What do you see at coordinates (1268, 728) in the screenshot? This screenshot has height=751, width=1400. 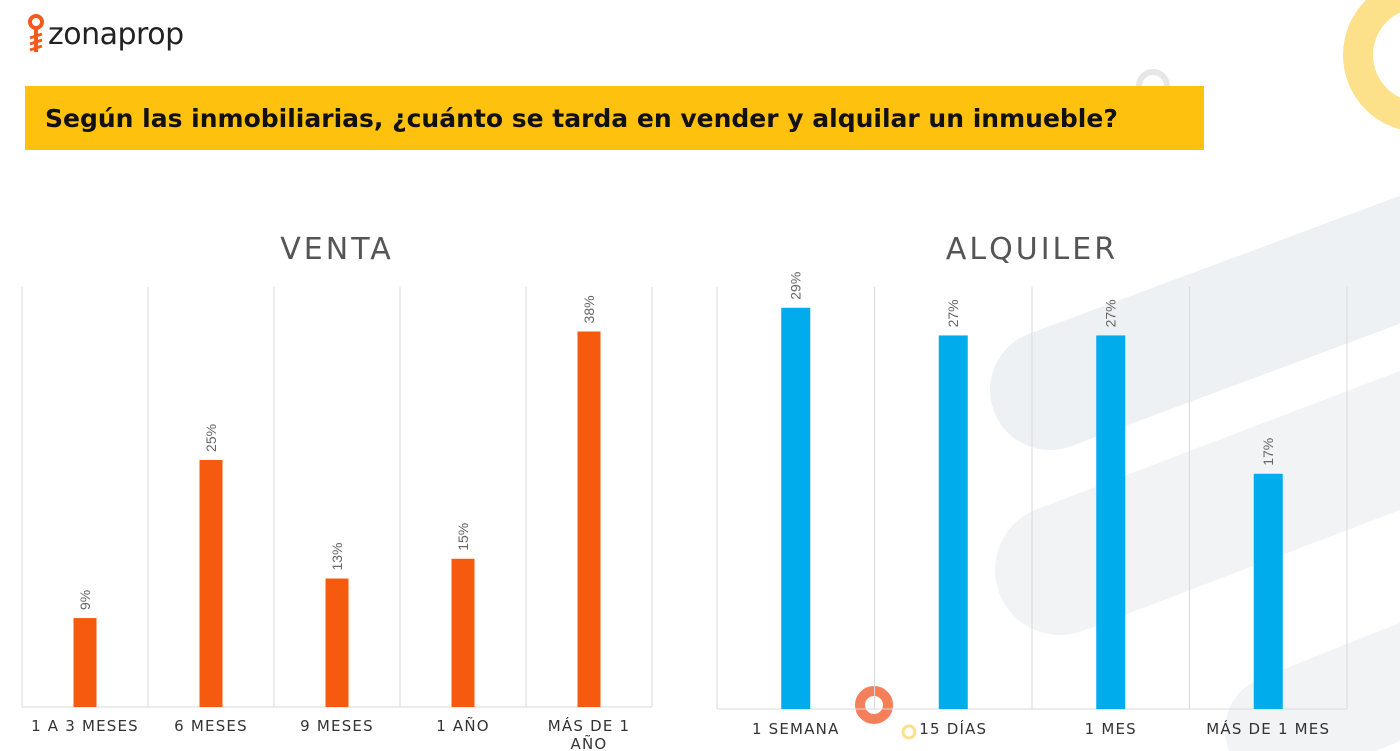 I see `category-label-mas-de-1-mes: MÁS DE 1 MES` at bounding box center [1268, 728].